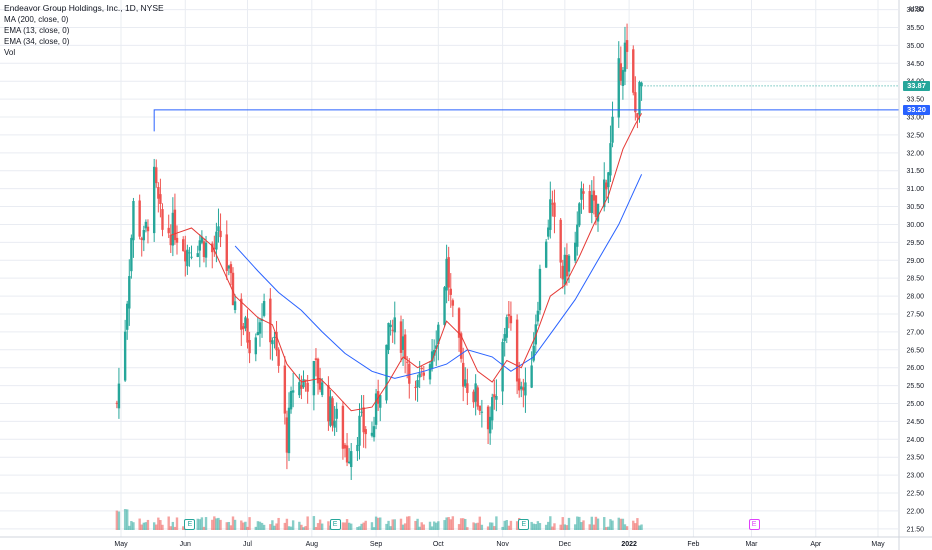 This screenshot has height=550, width=932. What do you see at coordinates (915, 135) in the screenshot?
I see `y-tick-label: 32.50` at bounding box center [915, 135].